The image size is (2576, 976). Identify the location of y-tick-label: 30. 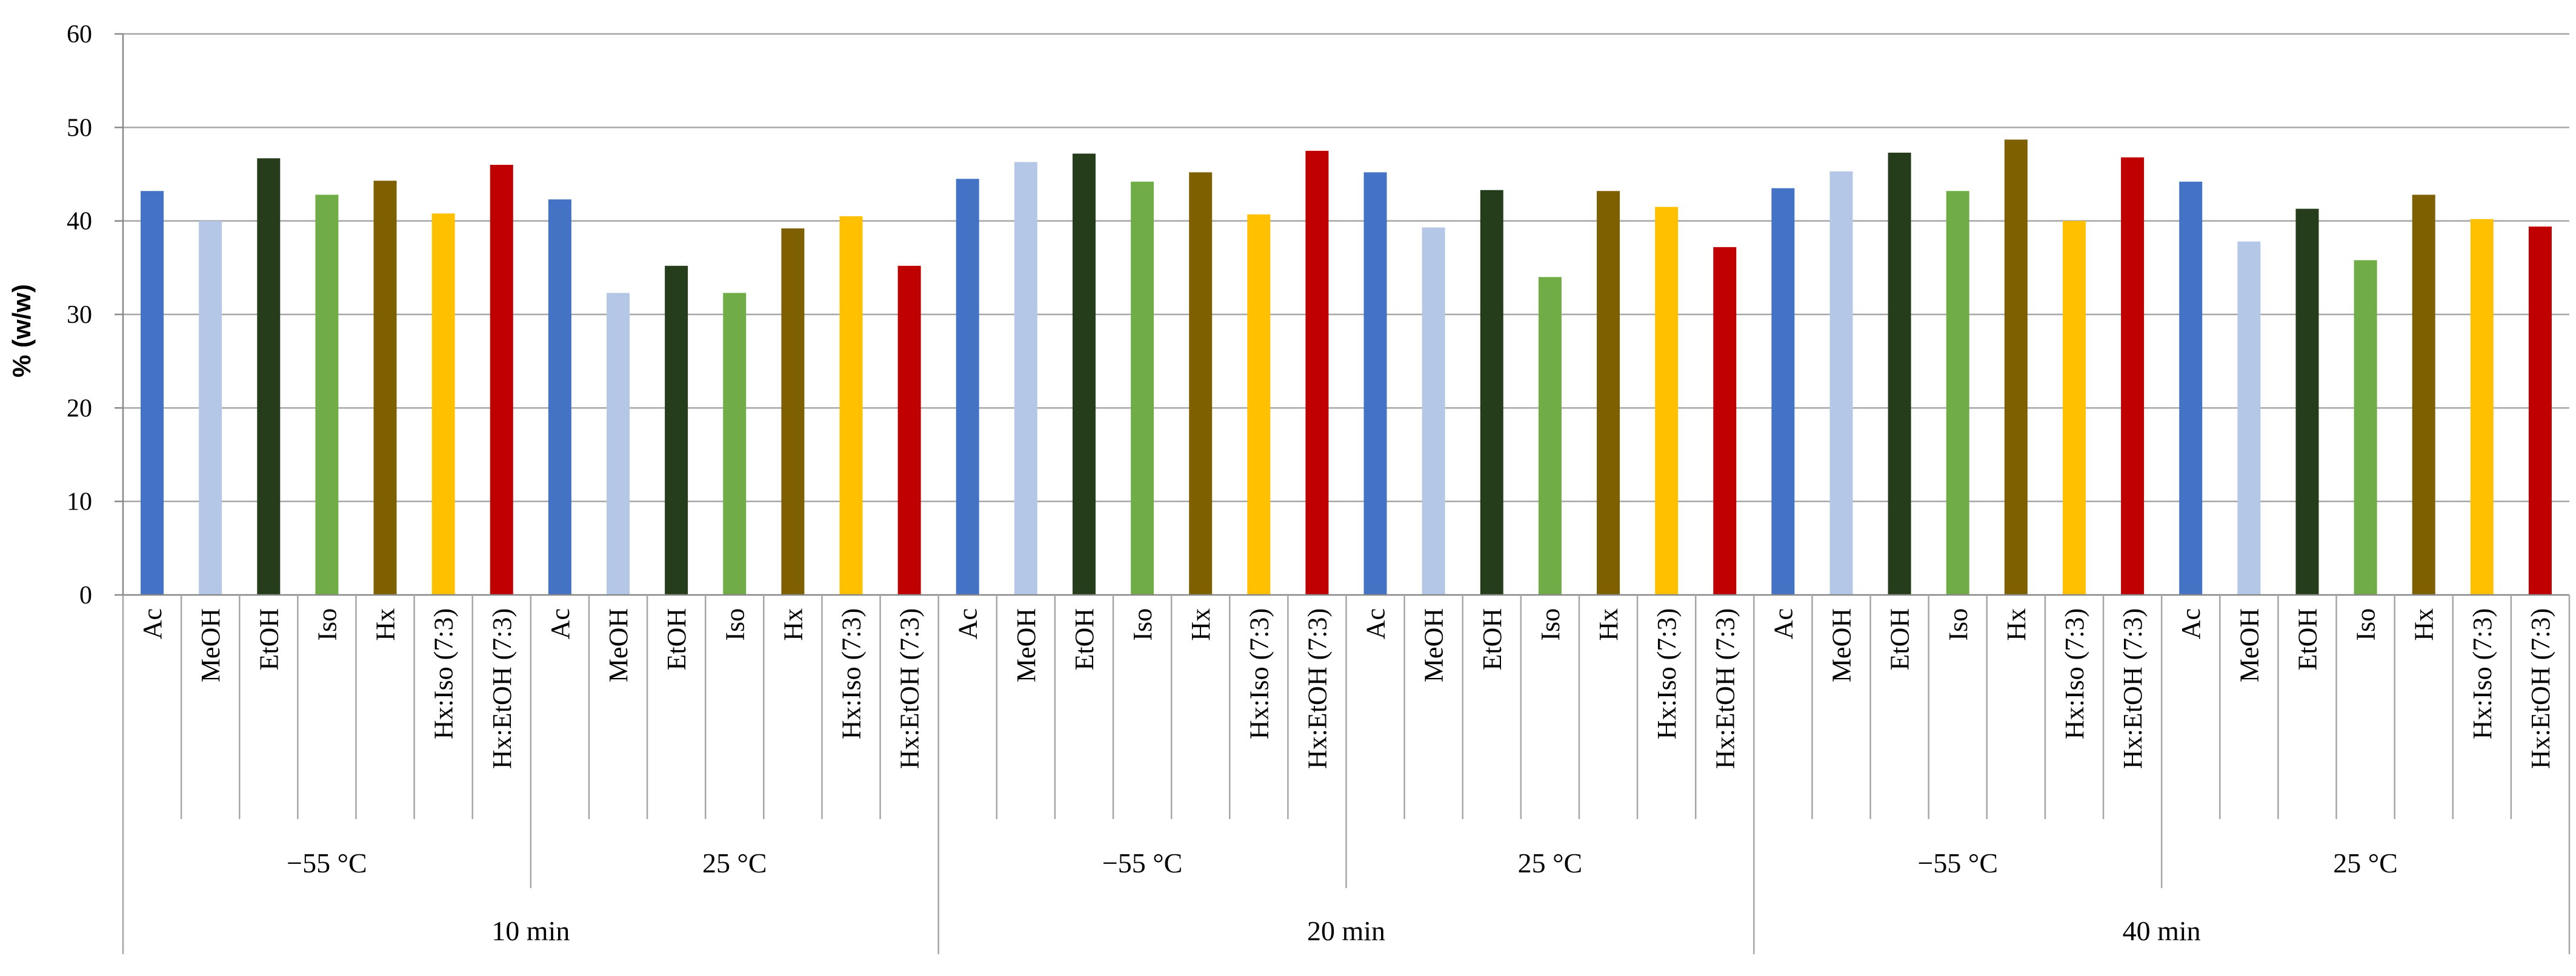
(79, 315).